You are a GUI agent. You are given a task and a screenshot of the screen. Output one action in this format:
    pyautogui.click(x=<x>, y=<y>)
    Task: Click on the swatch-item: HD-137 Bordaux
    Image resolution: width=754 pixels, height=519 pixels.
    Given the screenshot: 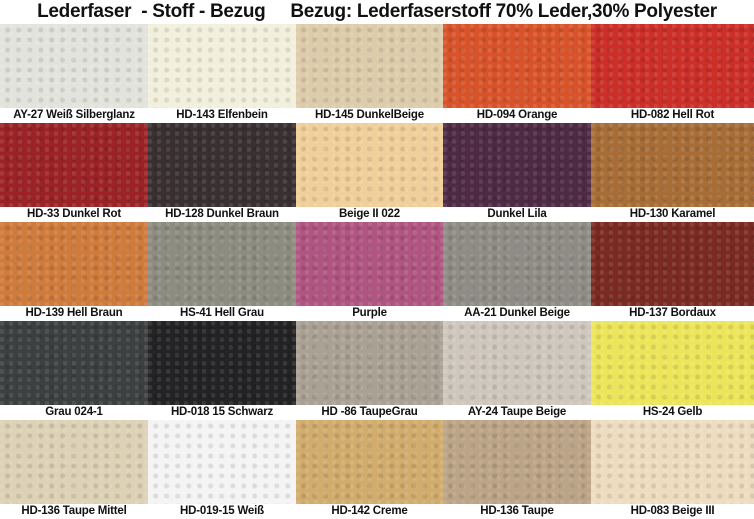 What is the action you would take?
    pyautogui.click(x=672, y=271)
    